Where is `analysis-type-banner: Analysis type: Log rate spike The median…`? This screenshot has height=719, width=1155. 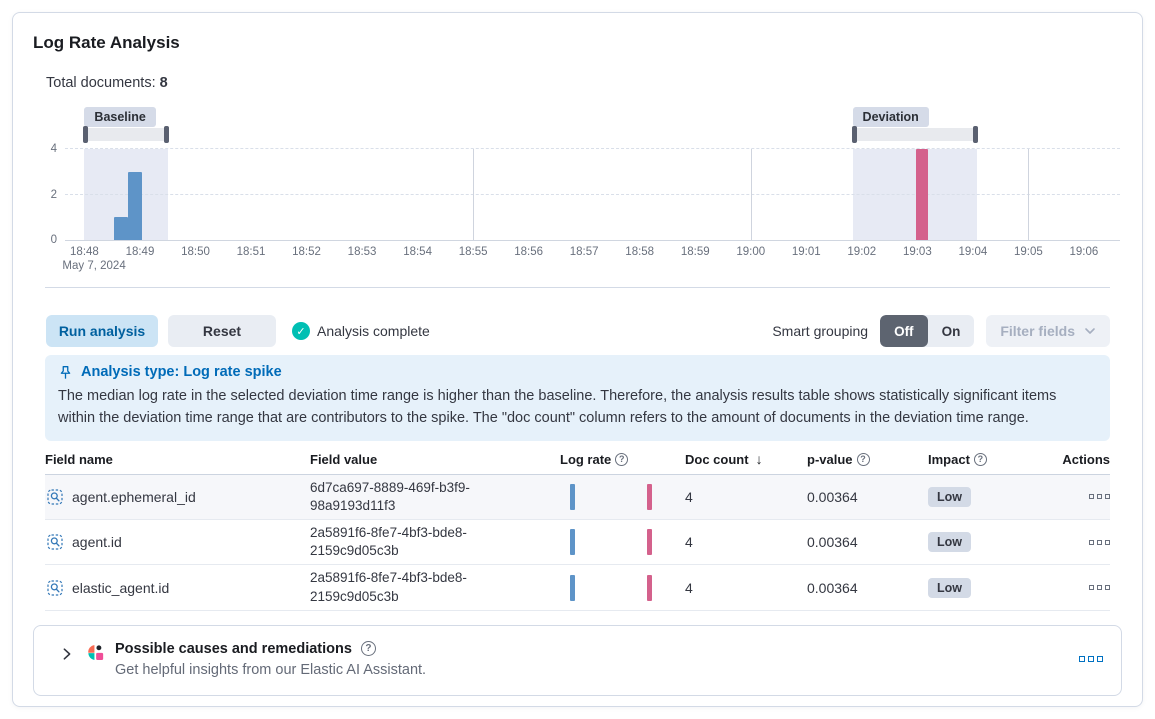 analysis-type-banner: Analysis type: Log rate spike The median… is located at coordinates (577, 398).